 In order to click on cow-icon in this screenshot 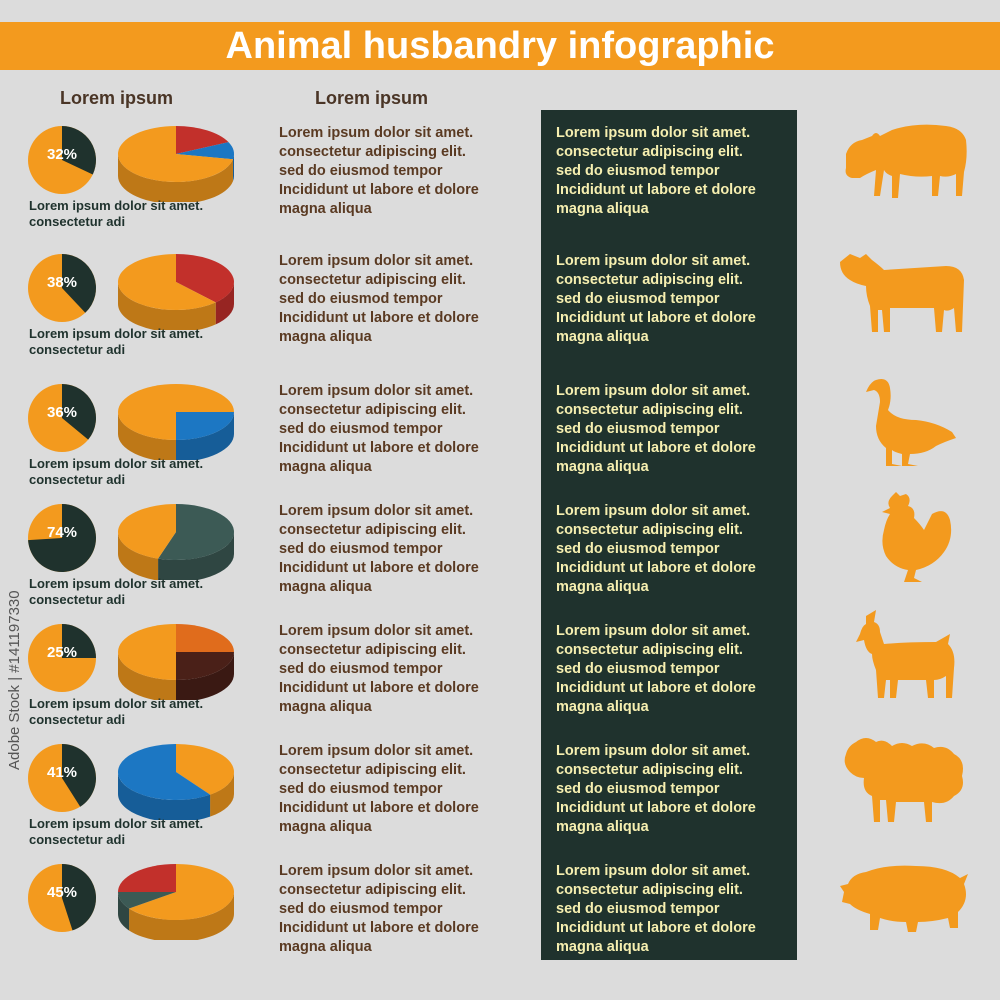, I will do `click(903, 290)`.